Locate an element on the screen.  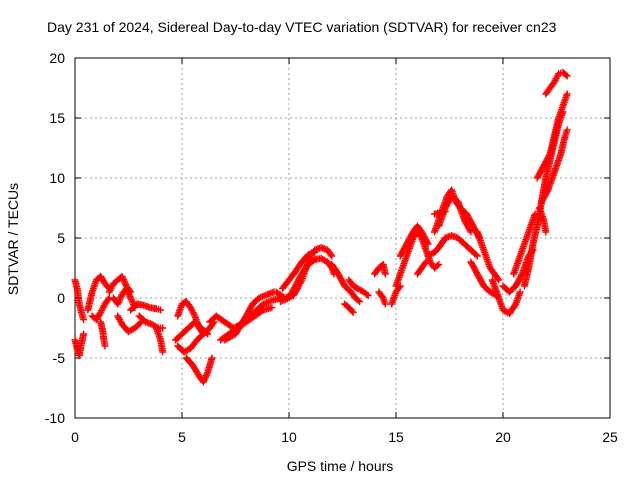
x-tick-label: 5 is located at coordinates (182, 437).